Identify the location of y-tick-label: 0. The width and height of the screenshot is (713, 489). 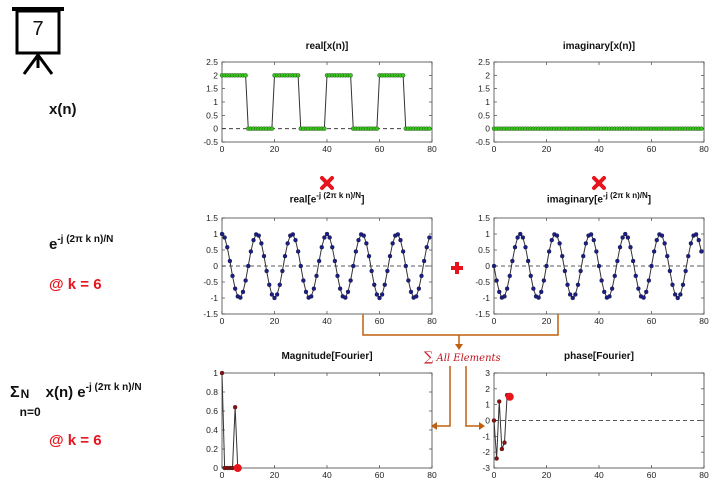
(487, 129).